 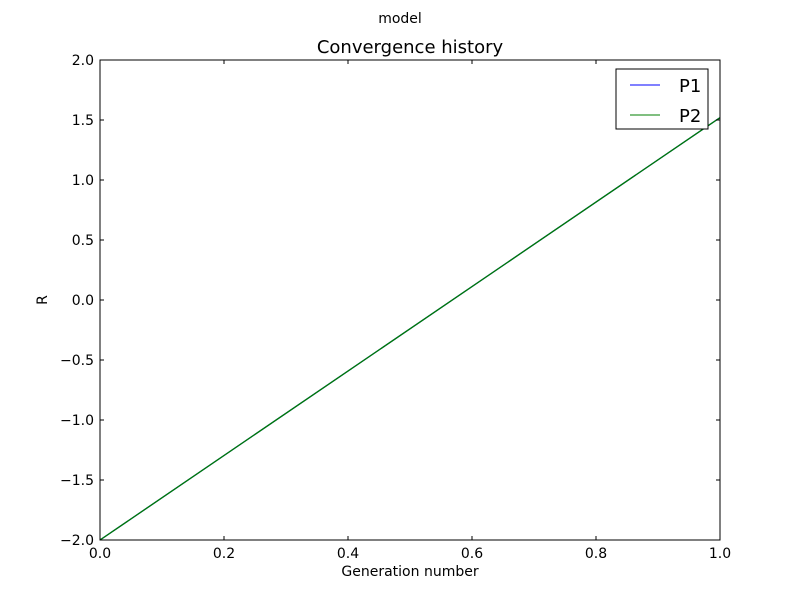 I want to click on x-tick-label: 0.2, so click(x=224, y=554).